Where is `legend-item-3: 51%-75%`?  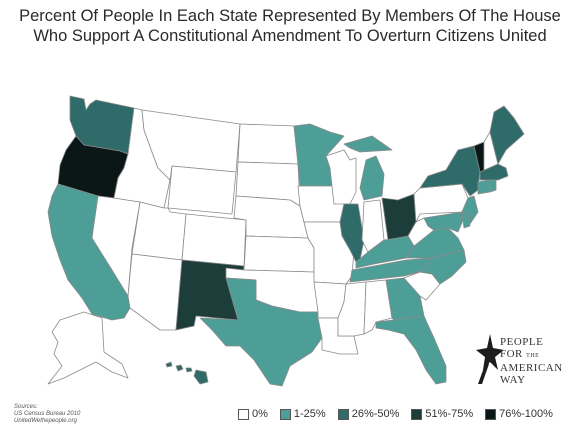 legend-item-3: 51%-75% is located at coordinates (442, 414).